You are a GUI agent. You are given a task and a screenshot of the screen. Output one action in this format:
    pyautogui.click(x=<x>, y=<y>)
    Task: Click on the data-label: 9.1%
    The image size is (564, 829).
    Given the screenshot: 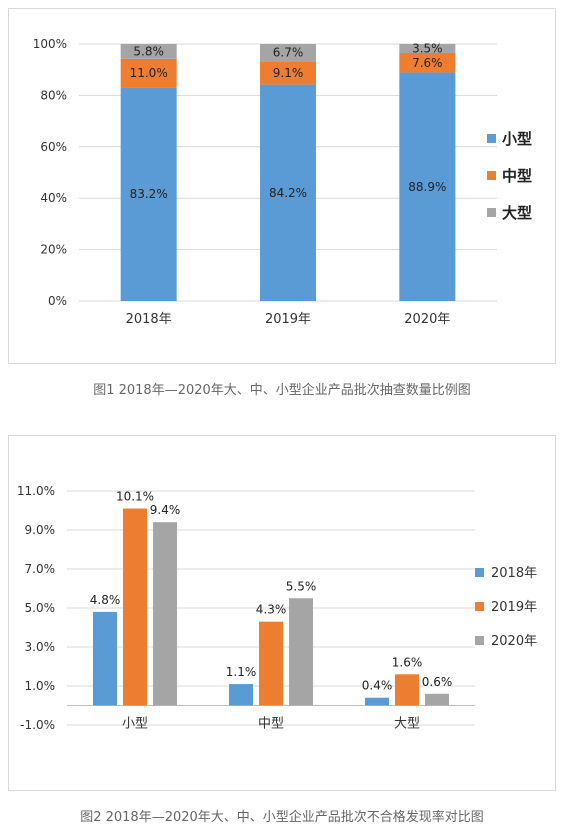 What is the action you would take?
    pyautogui.click(x=288, y=73)
    